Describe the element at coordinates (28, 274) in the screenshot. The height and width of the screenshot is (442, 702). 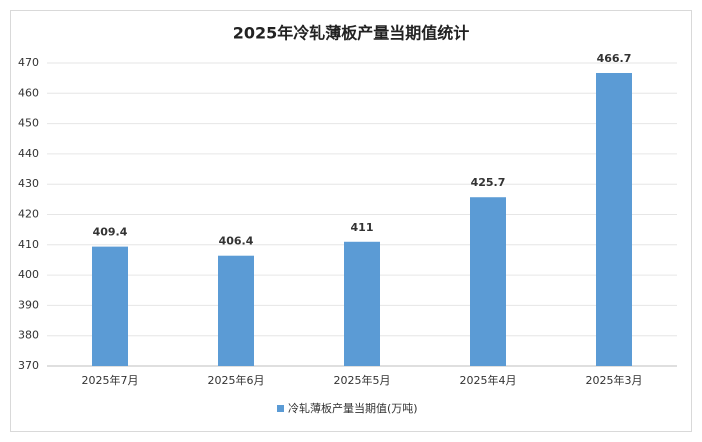
I see `y-tick-label: 400` at that location.